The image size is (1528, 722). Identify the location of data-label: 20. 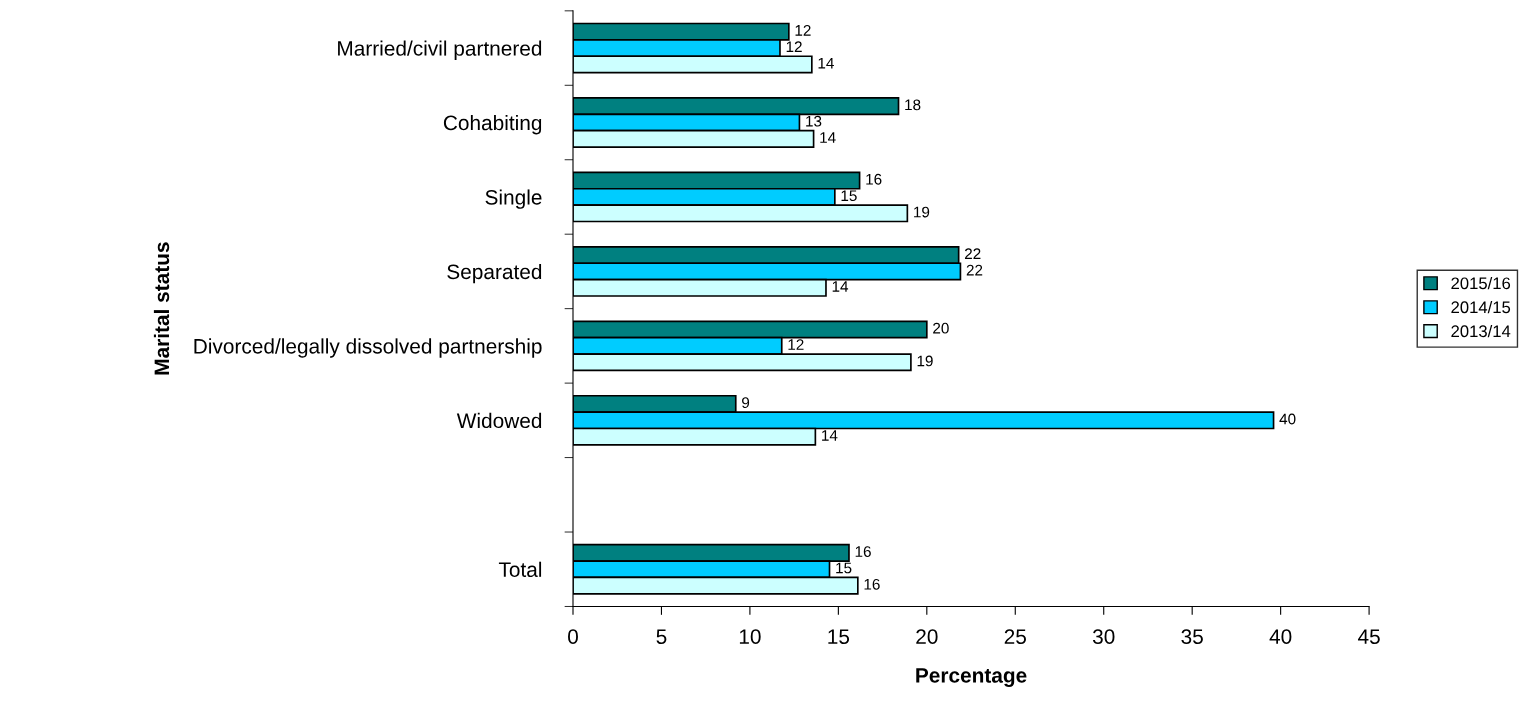
(941, 328).